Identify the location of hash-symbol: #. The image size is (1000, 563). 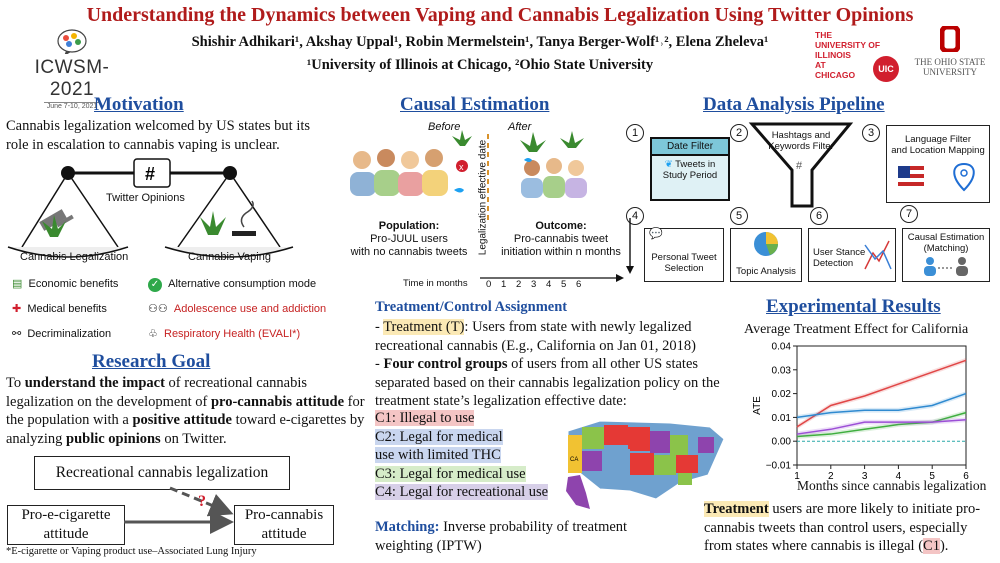
(799, 166).